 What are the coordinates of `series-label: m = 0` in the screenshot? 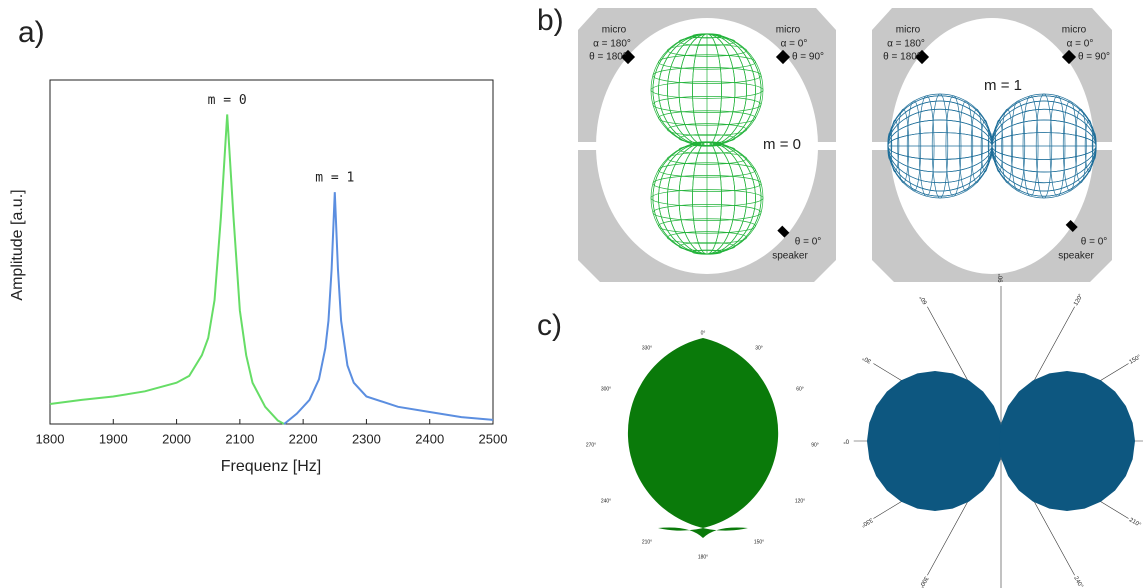 It's located at (227, 100).